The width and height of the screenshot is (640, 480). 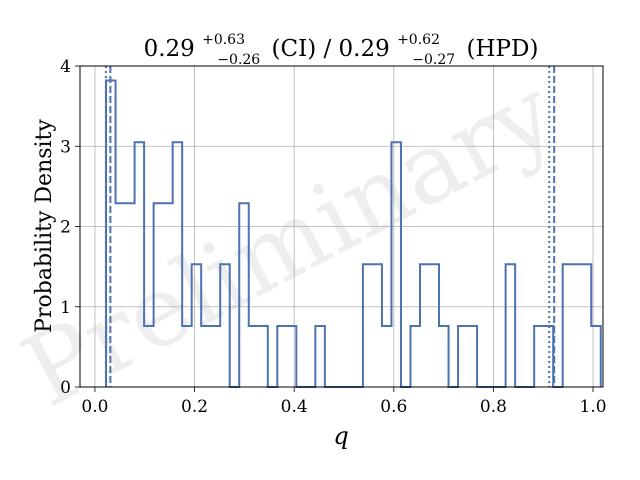 I want to click on y-tick-label: 0, so click(x=65, y=388).